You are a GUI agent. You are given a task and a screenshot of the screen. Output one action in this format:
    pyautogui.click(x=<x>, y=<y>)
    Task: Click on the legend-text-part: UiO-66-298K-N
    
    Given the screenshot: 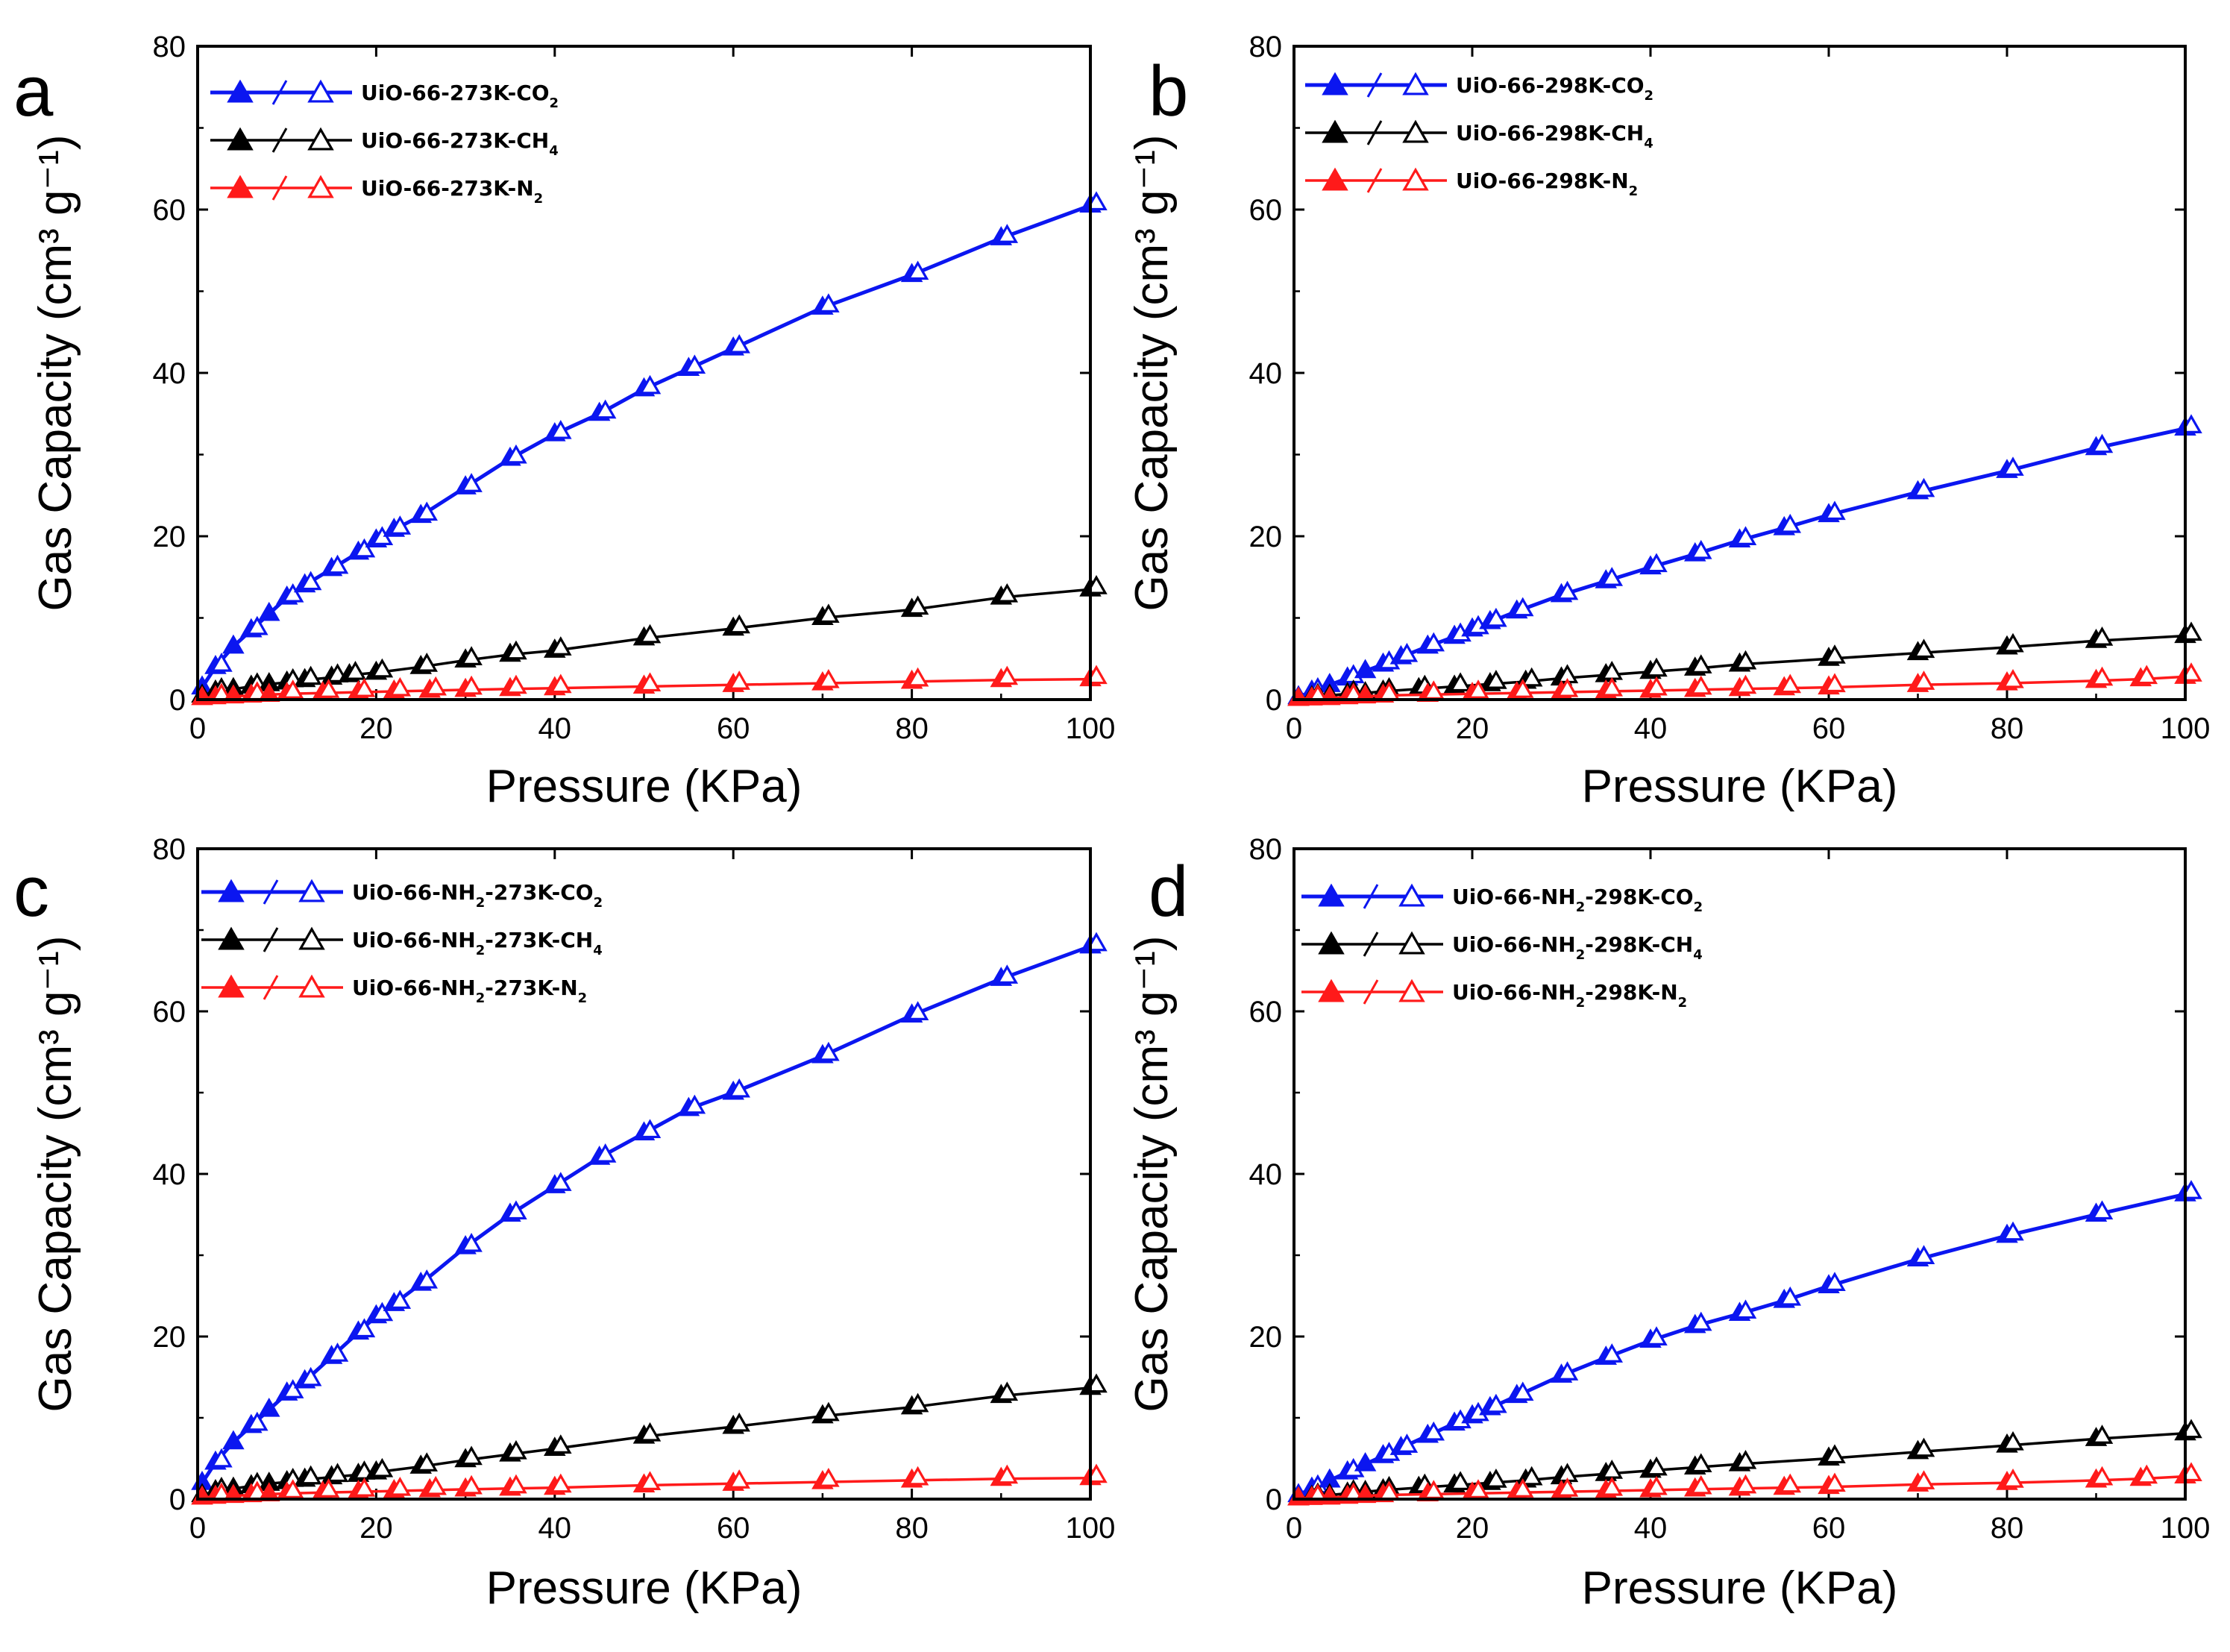 What is the action you would take?
    pyautogui.click(x=1542, y=181)
    